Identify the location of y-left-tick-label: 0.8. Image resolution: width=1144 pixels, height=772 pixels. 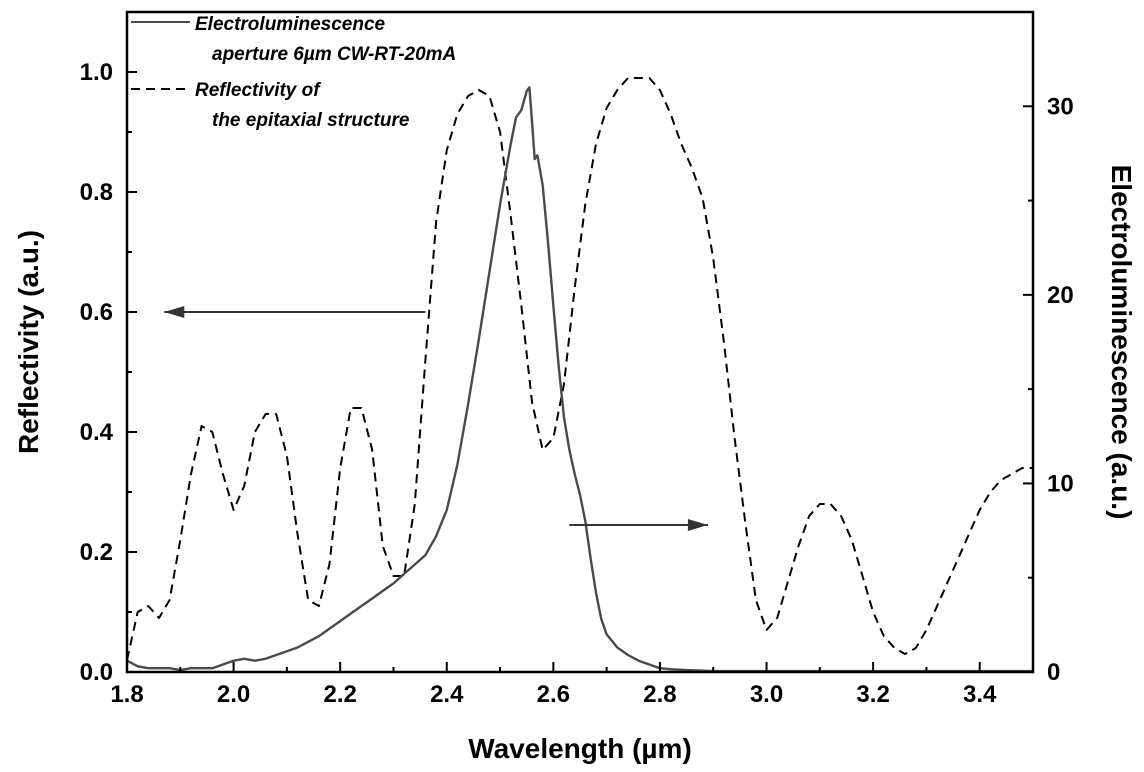
(96, 192).